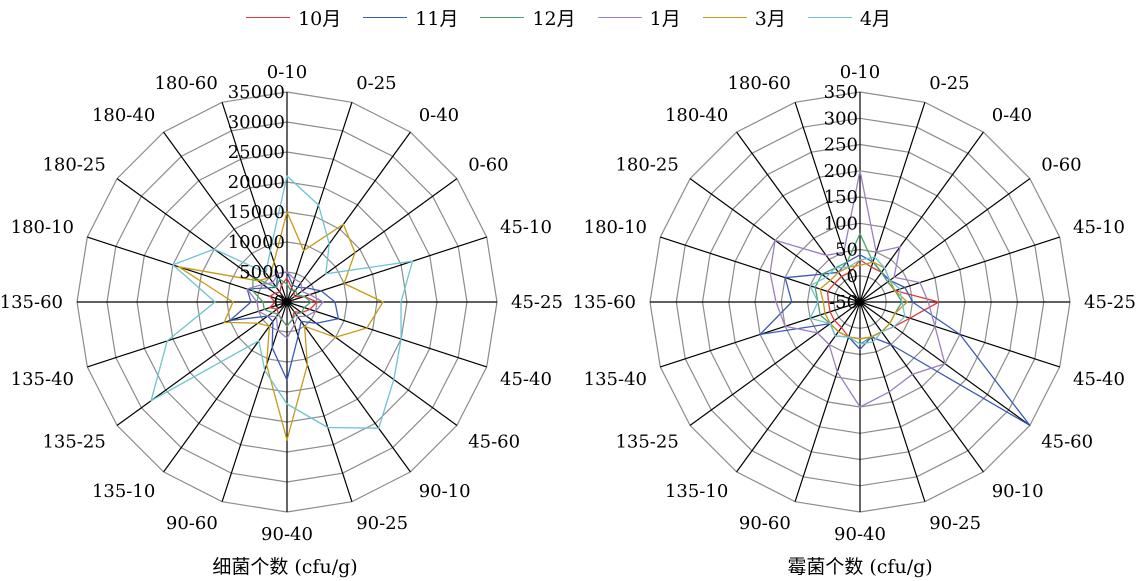 Image resolution: width=1137 pixels, height=581 pixels. What do you see at coordinates (841, 171) in the screenshot?
I see `tick-label: 200` at bounding box center [841, 171].